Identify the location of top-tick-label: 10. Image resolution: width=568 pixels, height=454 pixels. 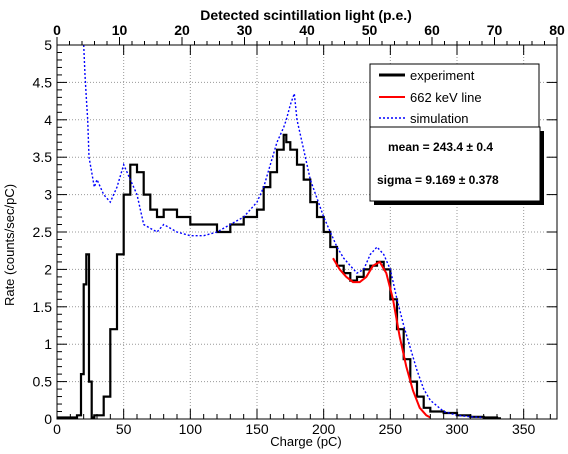
(120, 30).